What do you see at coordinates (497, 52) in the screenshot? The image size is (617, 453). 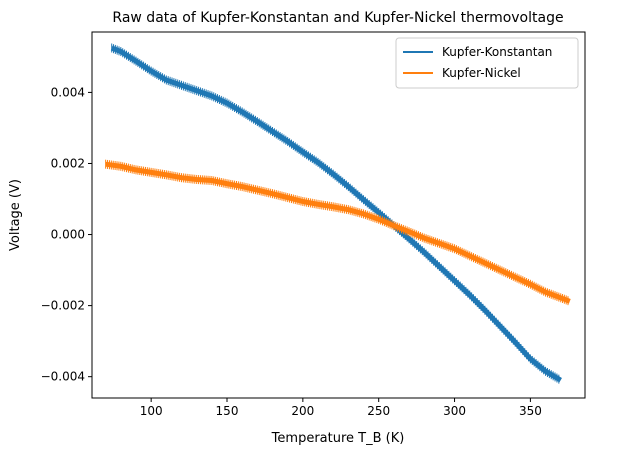 I see `legend-label: Kupfer-Konstantan` at bounding box center [497, 52].